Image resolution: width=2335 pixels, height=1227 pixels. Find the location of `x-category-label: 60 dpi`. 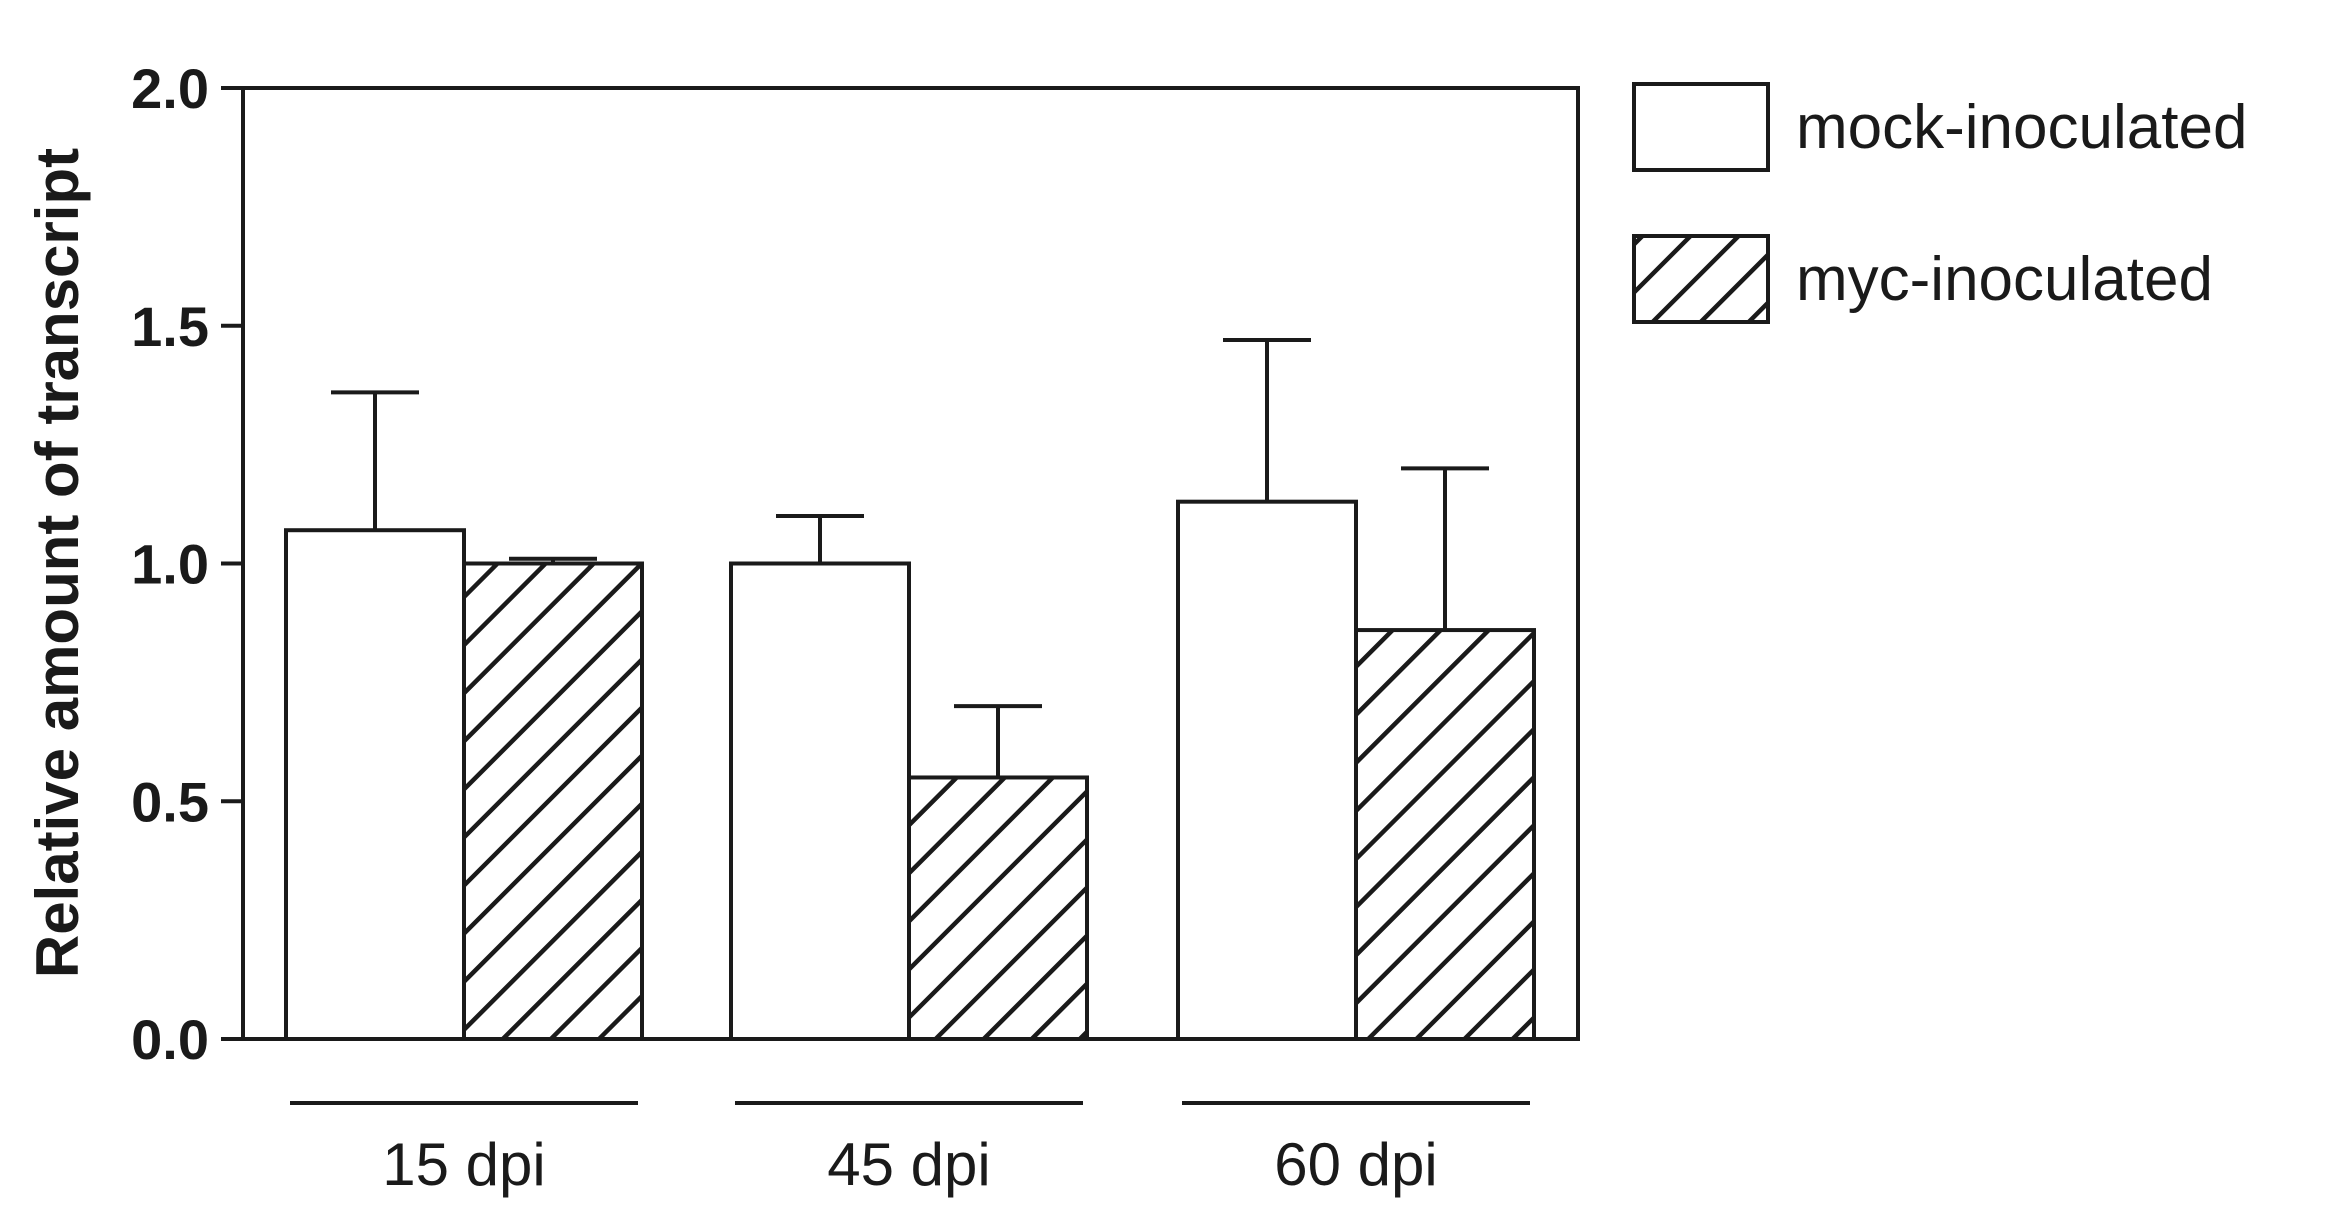

x-category-label: 60 dpi is located at coordinates (1355, 1164).